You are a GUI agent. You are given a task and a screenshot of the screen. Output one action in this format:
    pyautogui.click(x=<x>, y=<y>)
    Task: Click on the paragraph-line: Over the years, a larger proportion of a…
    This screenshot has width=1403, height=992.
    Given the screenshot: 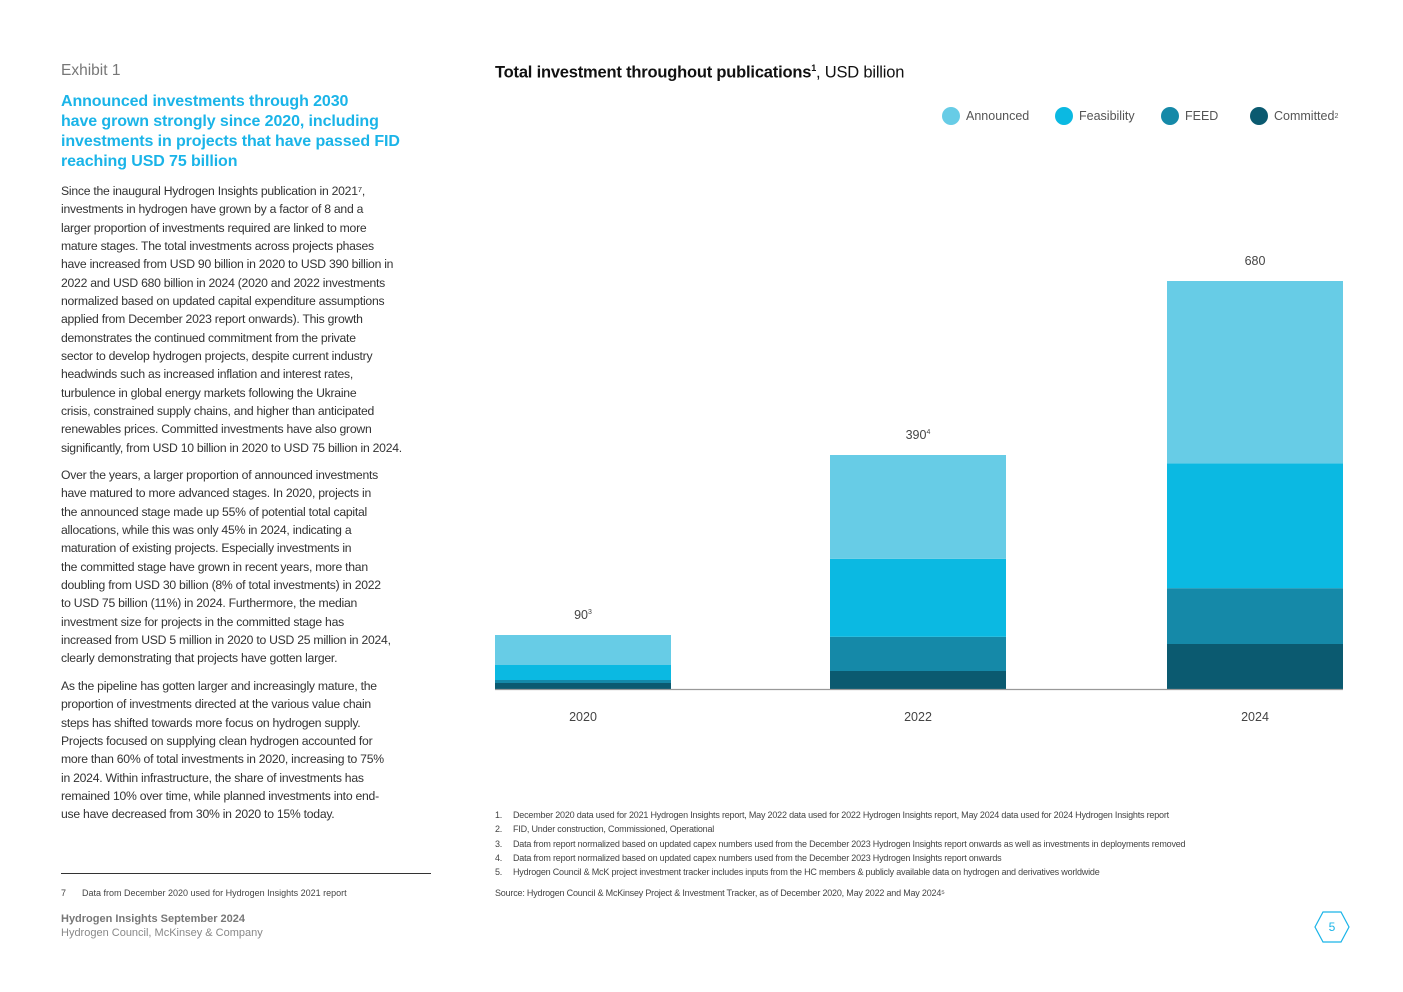 What is the action you would take?
    pyautogui.click(x=219, y=475)
    